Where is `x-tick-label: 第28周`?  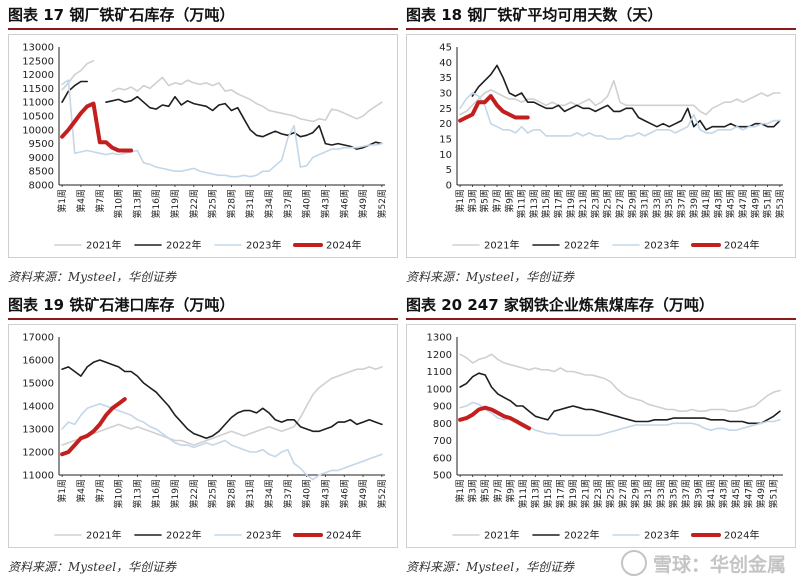
x-tick-label: 第28周 is located at coordinates (231, 203).